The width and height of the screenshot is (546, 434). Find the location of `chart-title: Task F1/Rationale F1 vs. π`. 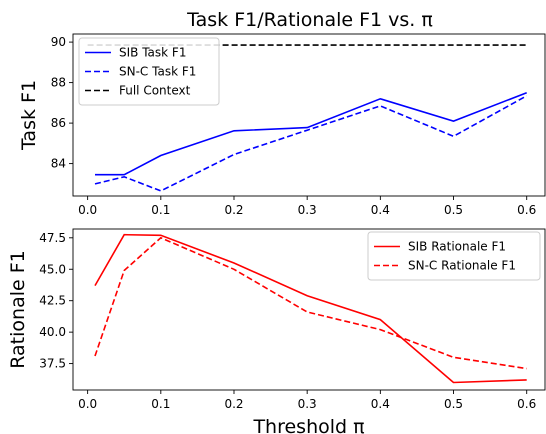

chart-title: Task F1/Rationale F1 vs. π is located at coordinates (309, 20).